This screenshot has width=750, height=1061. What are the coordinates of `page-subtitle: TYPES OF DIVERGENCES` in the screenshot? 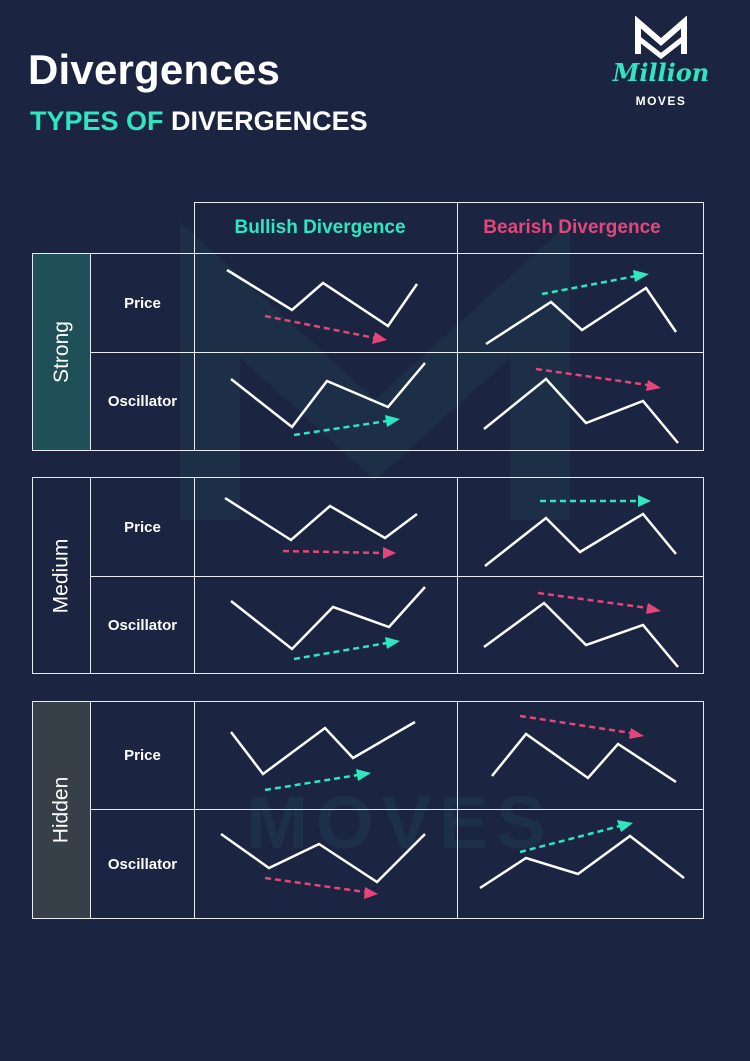 It's located at (199, 121).